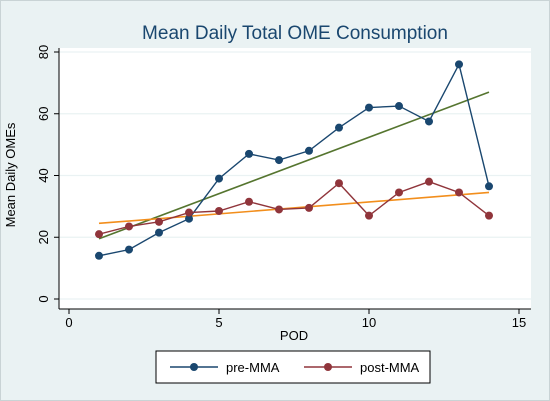 The image size is (550, 401). I want to click on x-tick-label-1: 5, so click(218, 322).